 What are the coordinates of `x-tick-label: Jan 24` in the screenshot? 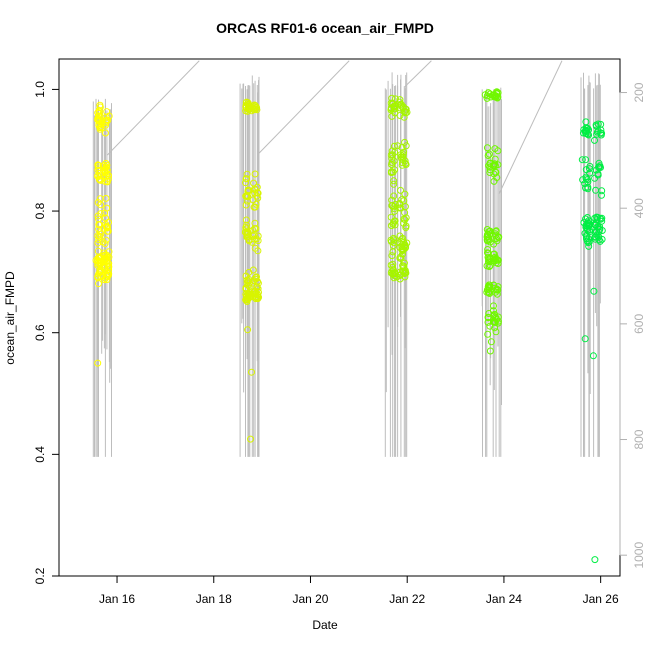 It's located at (504, 599).